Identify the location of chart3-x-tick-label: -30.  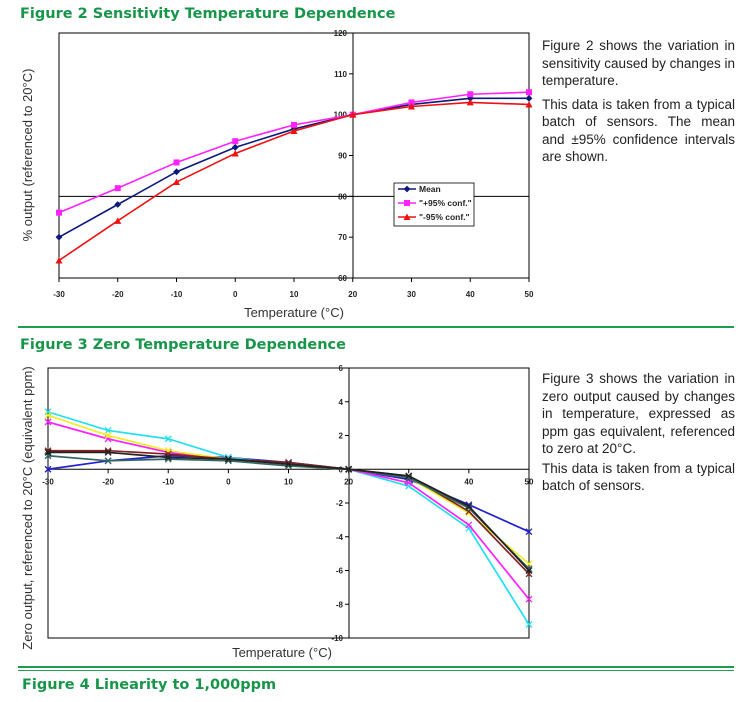
(48, 481).